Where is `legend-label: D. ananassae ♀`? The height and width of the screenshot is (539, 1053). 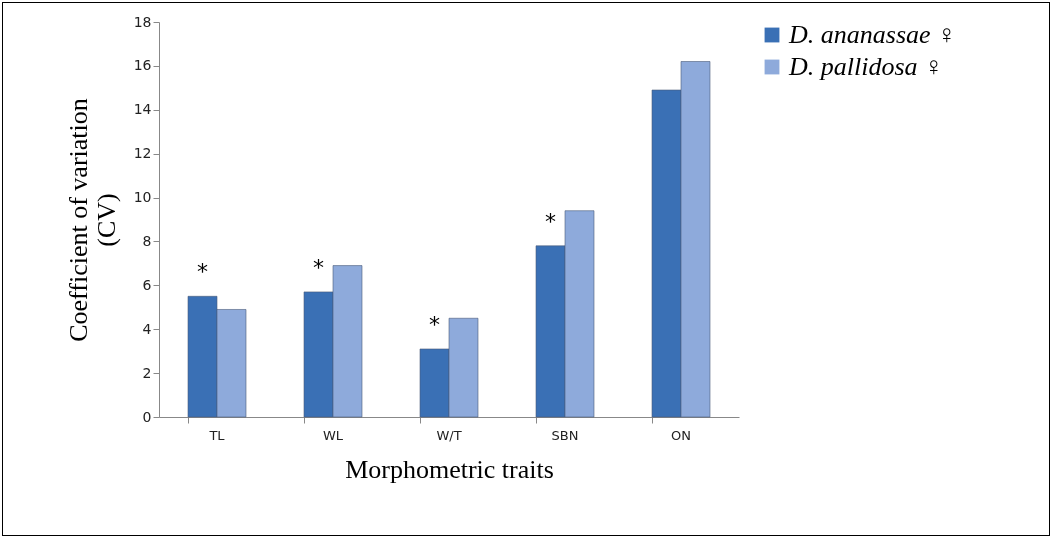
legend-label: D. ananassae ♀ is located at coordinates (872, 34).